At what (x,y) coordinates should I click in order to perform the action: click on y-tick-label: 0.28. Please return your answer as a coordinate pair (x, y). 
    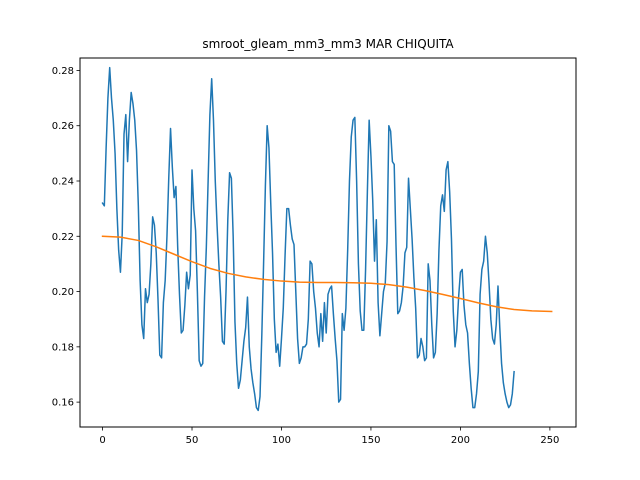
    Looking at the image, I should click on (63, 71).